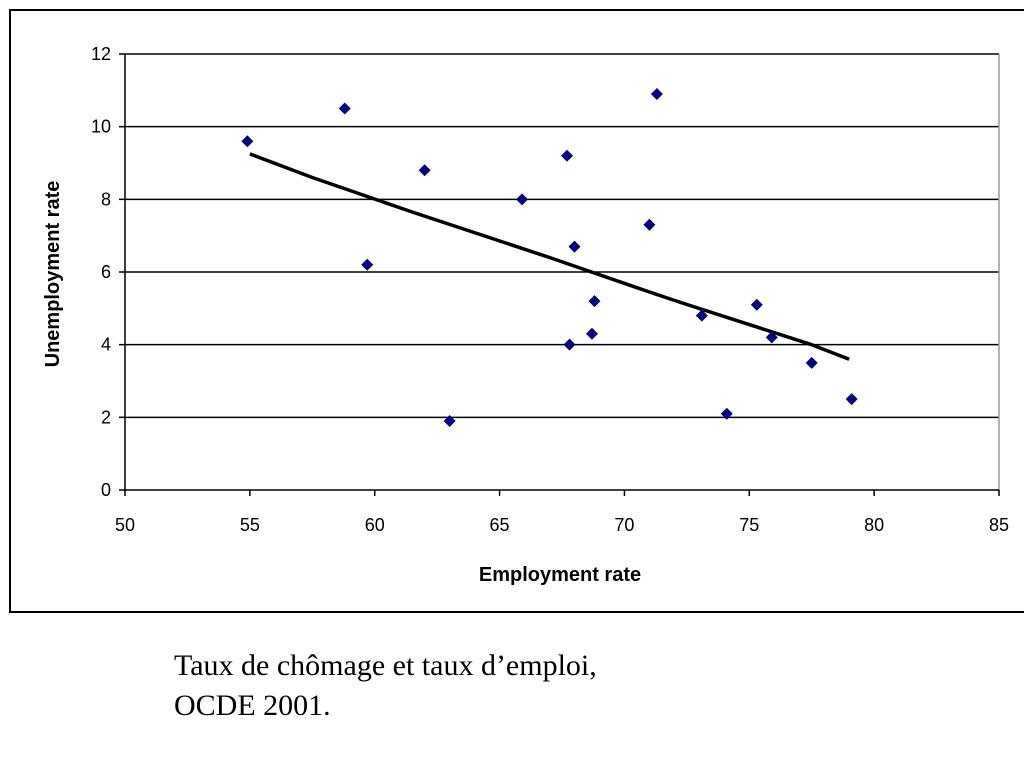  I want to click on x-tick-label: 85, so click(999, 525).